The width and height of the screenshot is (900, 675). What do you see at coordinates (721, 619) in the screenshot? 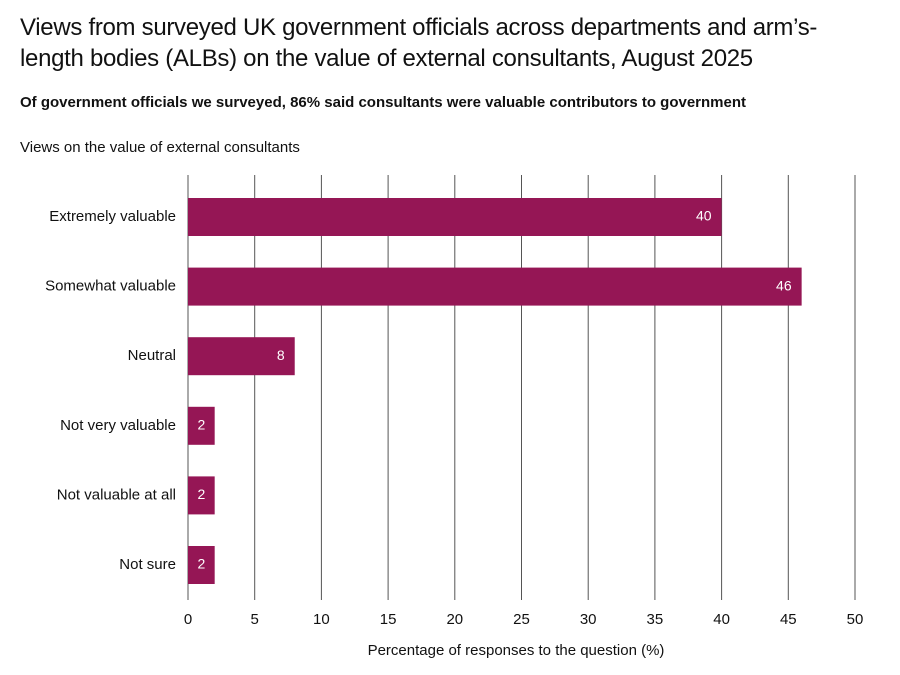
I see `x-tick-label: 40` at bounding box center [721, 619].